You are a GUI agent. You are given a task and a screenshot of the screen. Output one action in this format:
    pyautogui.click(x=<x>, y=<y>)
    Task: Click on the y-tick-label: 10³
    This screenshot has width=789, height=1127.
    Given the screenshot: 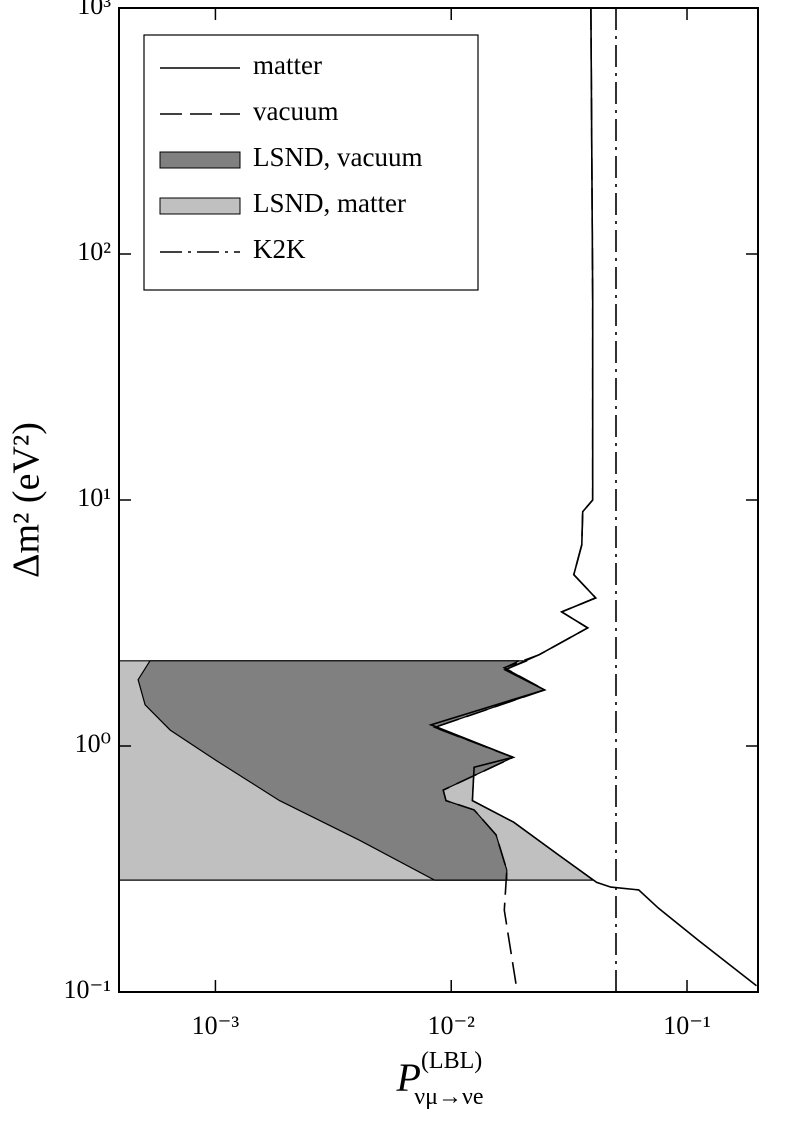 What is the action you would take?
    pyautogui.click(x=94, y=10)
    